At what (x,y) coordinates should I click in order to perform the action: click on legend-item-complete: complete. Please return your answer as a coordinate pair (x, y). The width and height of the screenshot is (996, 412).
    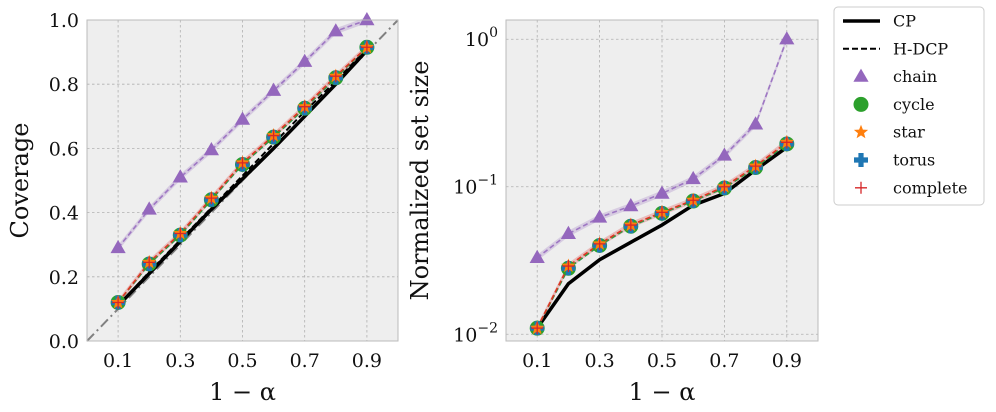
    Looking at the image, I should click on (911, 187).